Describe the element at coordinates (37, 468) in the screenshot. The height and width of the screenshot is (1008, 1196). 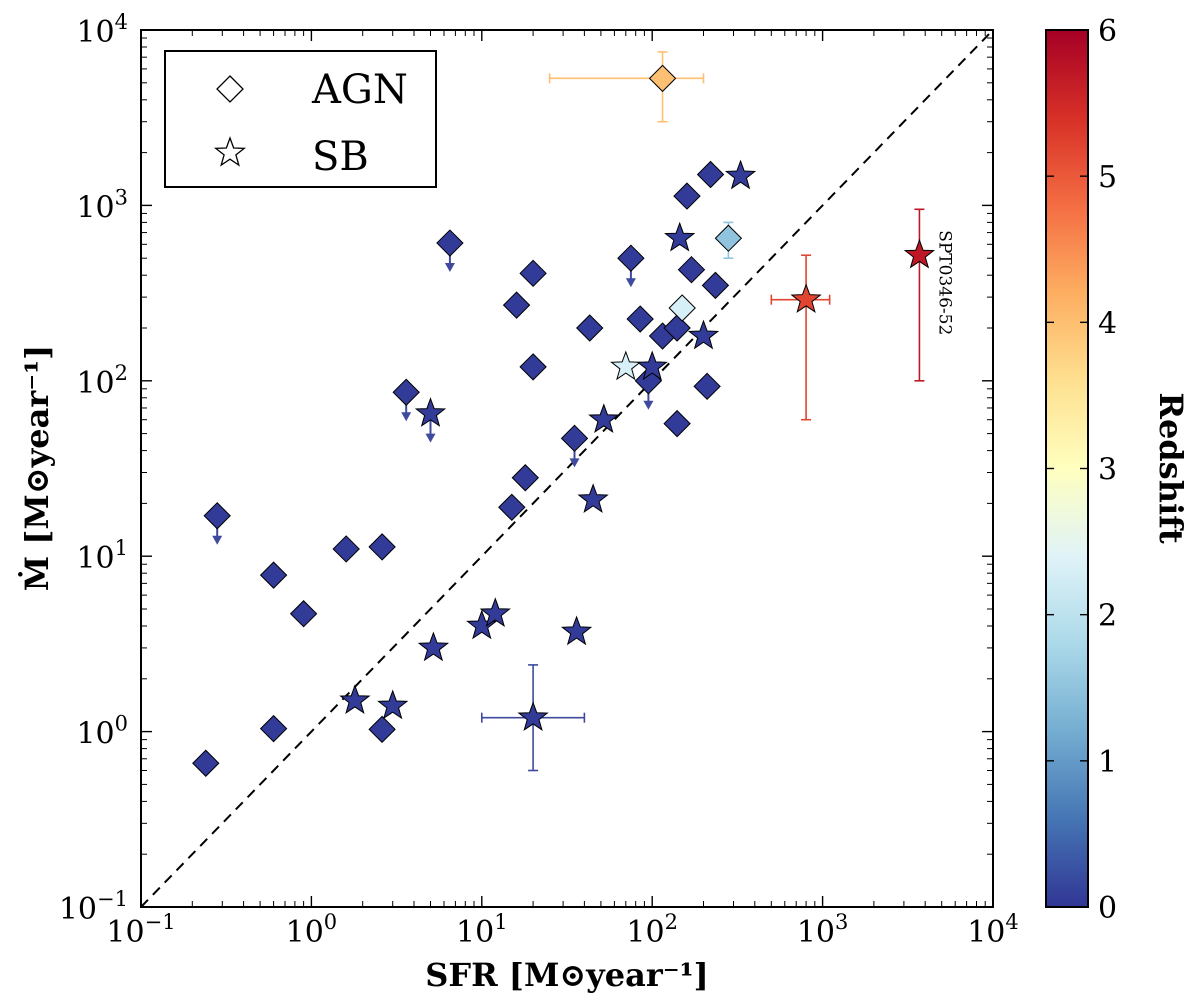
I see `y-axis-label: Ṁ [M⊙year⁻¹]` at that location.